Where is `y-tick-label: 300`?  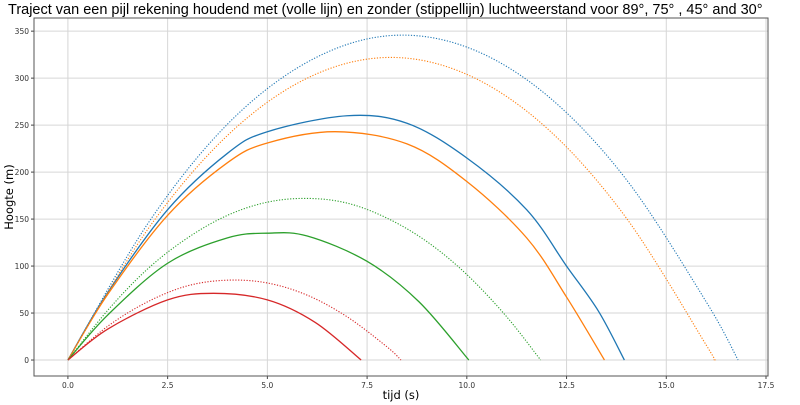
y-tick-label: 300 is located at coordinates (22, 78).